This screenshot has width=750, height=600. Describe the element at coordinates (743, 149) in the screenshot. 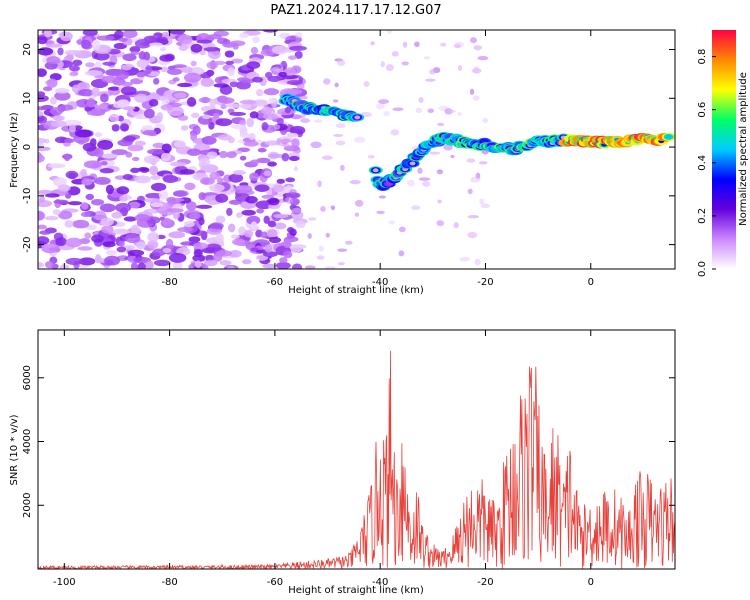

I see `colorbar-label: Normalized spectral amplitude` at that location.